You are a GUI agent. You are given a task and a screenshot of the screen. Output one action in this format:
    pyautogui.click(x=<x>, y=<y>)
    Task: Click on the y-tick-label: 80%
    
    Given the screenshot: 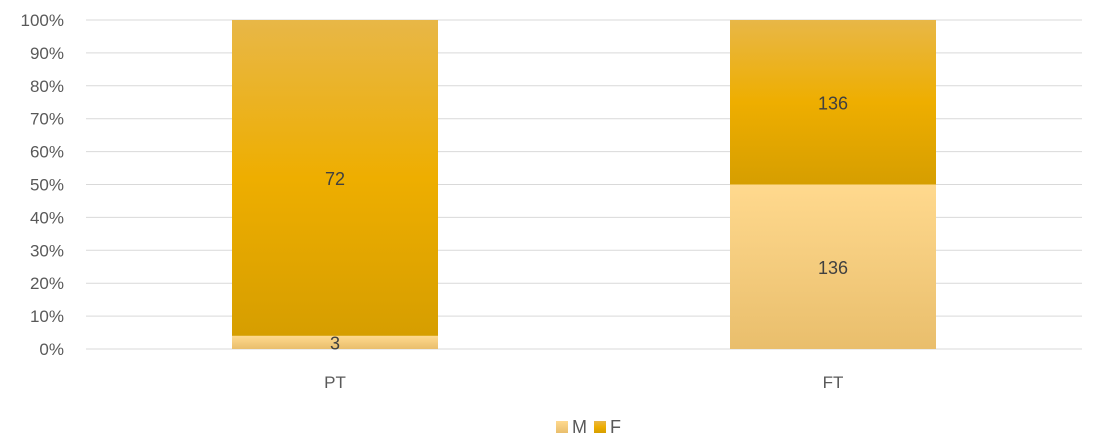 What is the action you would take?
    pyautogui.click(x=47, y=86)
    